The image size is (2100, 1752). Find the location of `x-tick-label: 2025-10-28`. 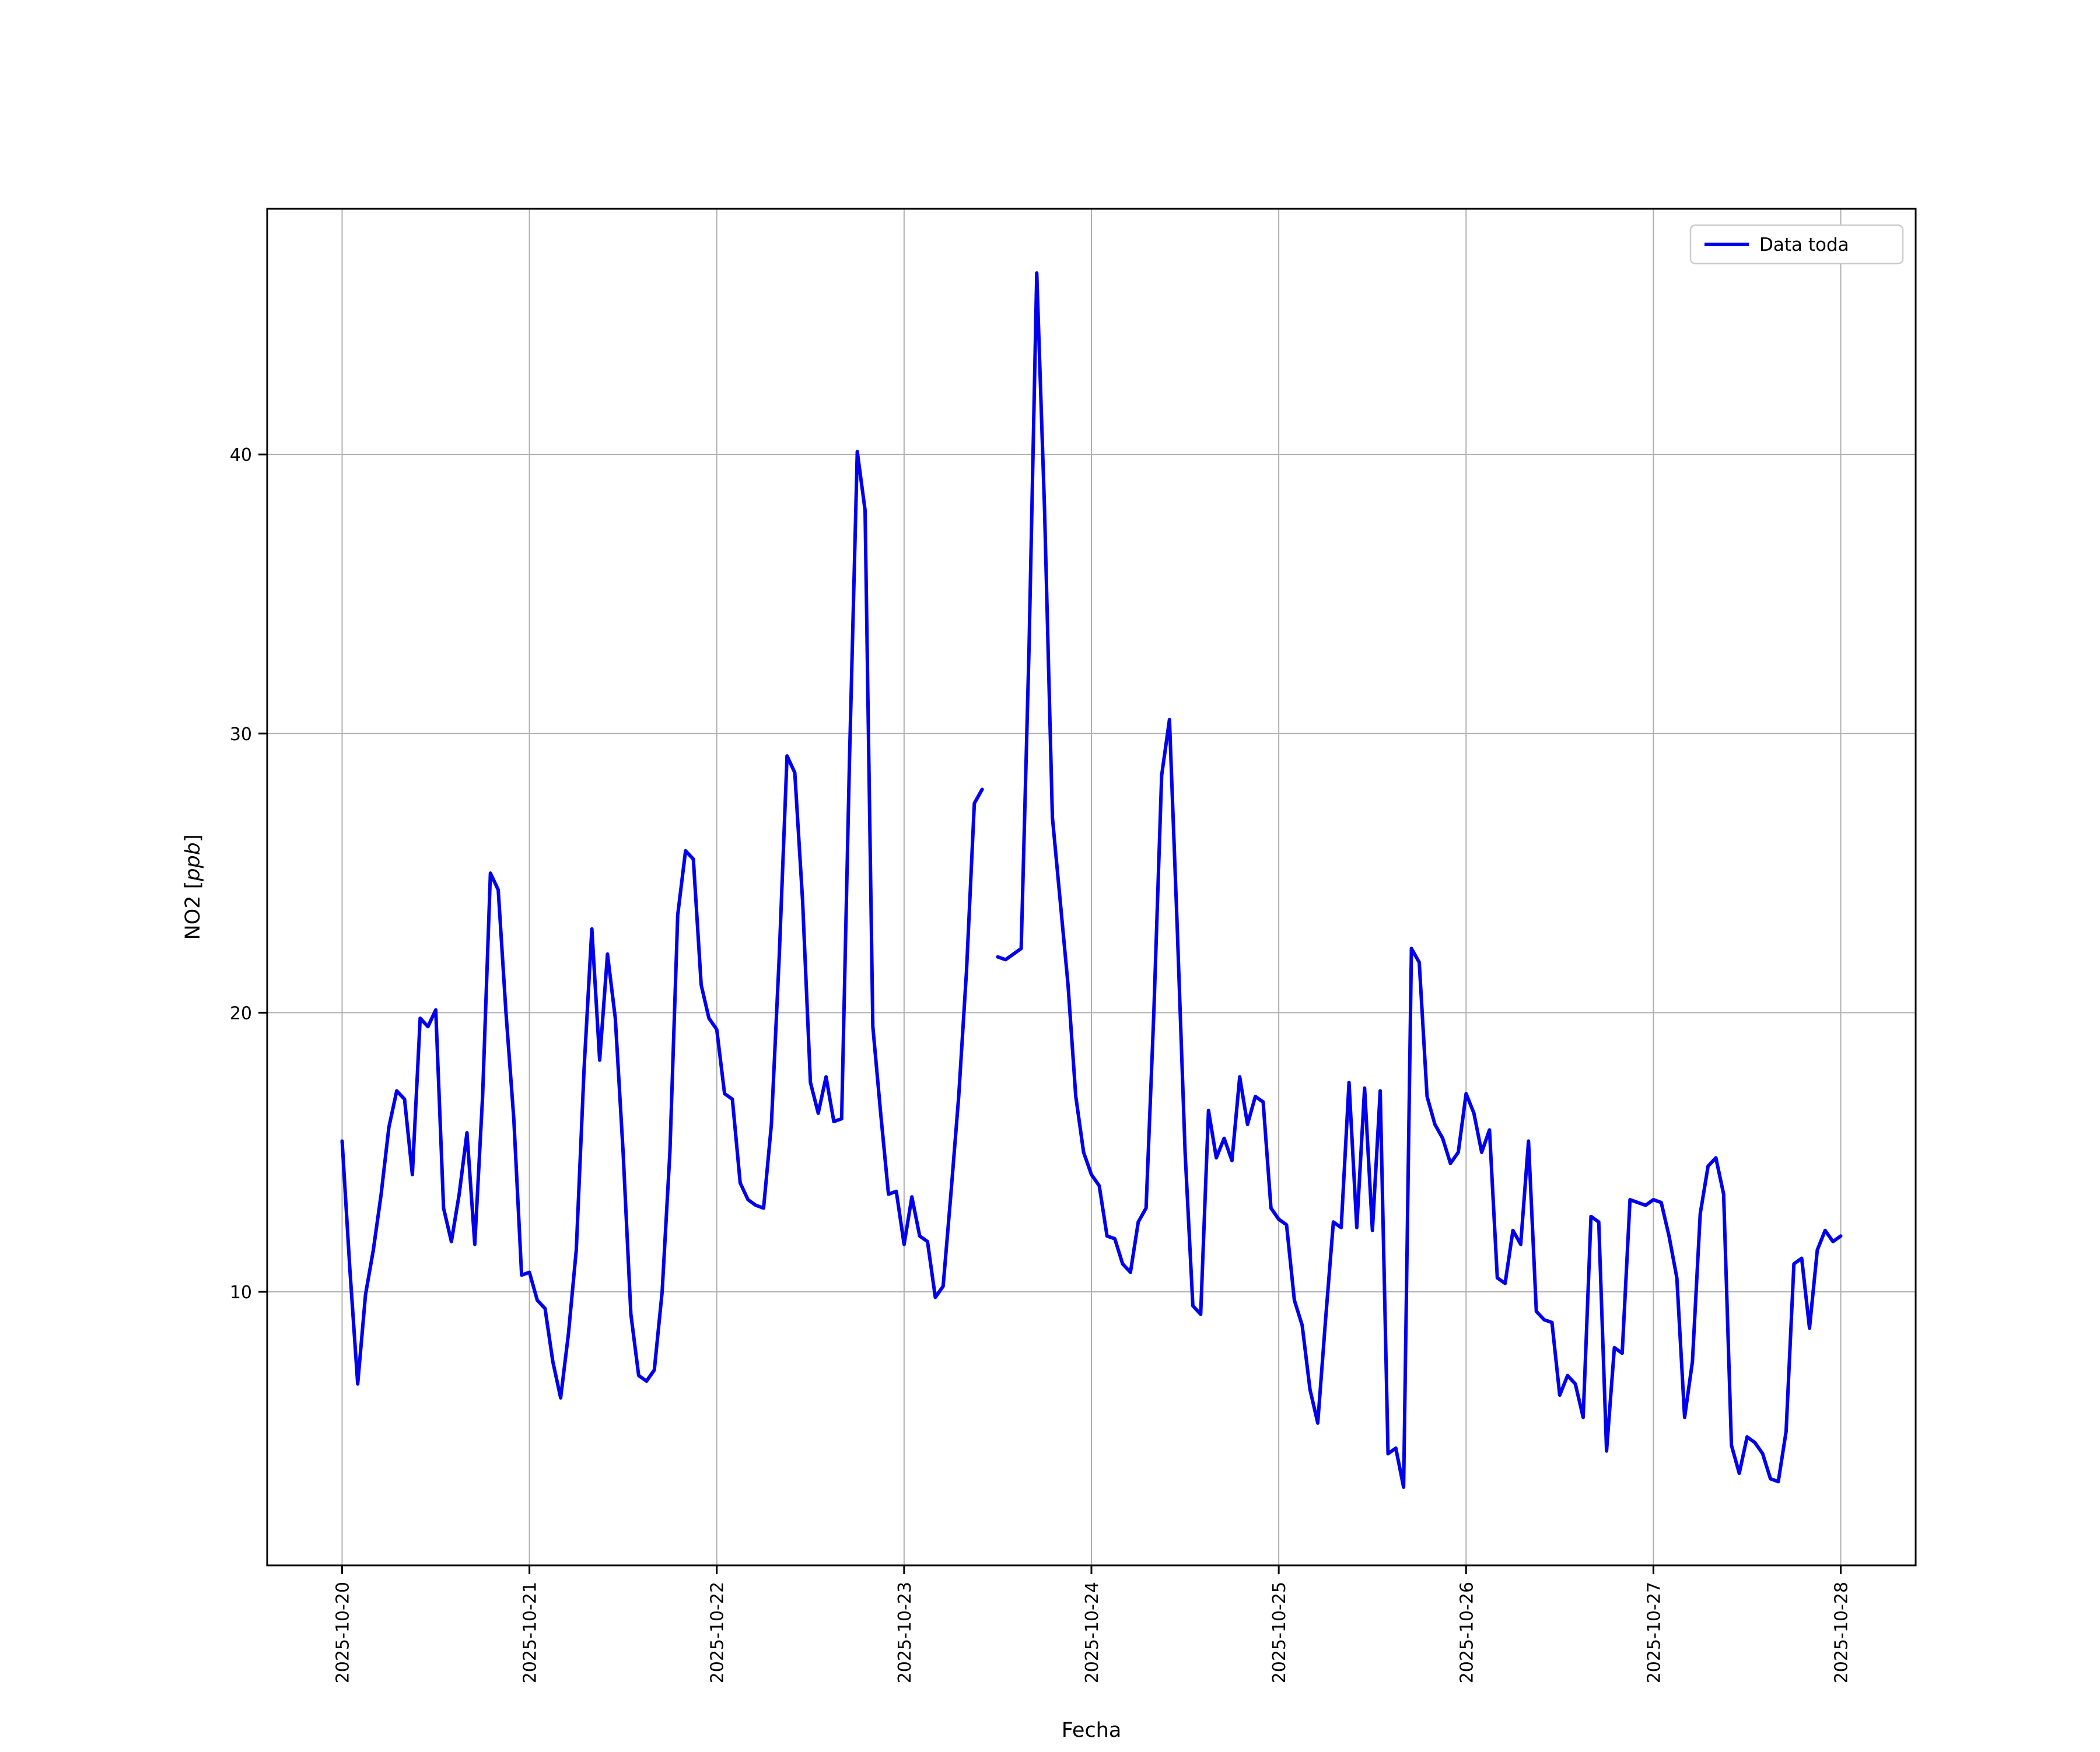

x-tick-label: 2025-10-28 is located at coordinates (1842, 1632).